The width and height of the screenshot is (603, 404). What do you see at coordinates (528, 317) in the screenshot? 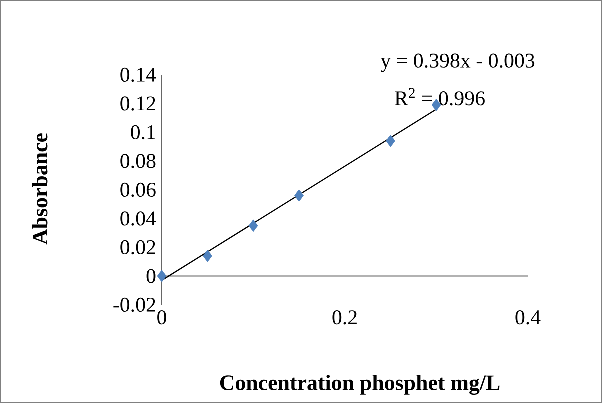
I see `x-tick-label: 0.4` at bounding box center [528, 317].